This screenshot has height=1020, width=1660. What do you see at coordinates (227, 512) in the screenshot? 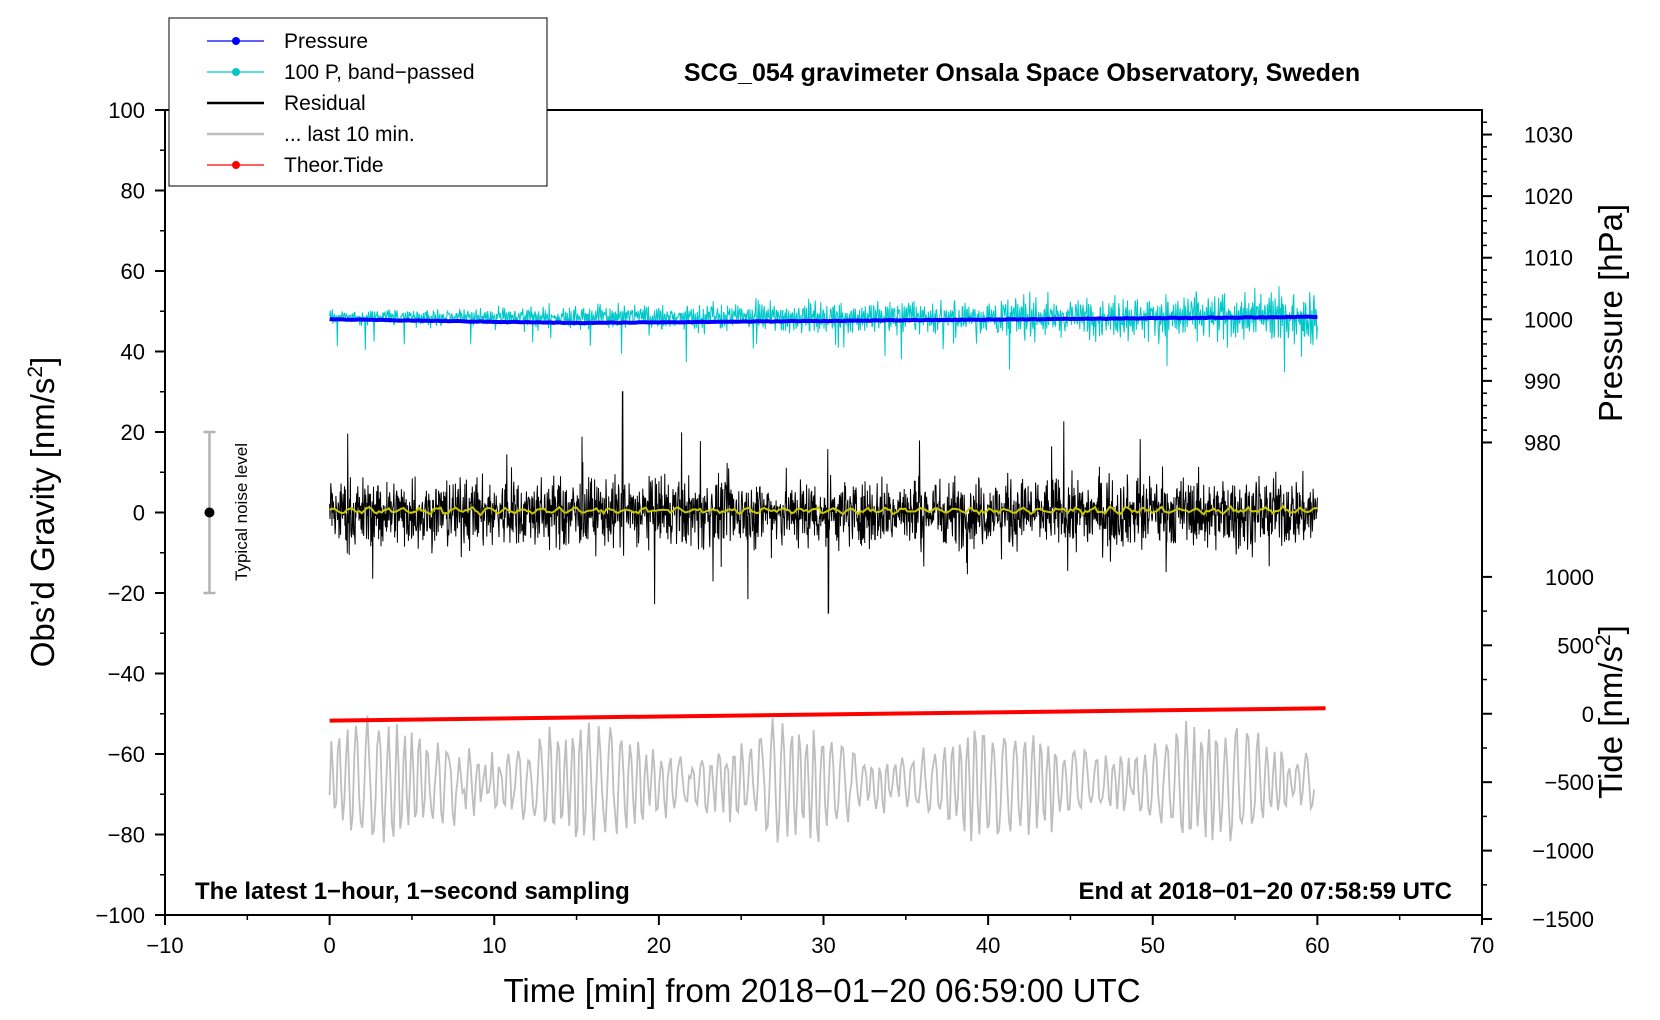
I see `noise-level-indicator: Typical noise level` at bounding box center [227, 512].